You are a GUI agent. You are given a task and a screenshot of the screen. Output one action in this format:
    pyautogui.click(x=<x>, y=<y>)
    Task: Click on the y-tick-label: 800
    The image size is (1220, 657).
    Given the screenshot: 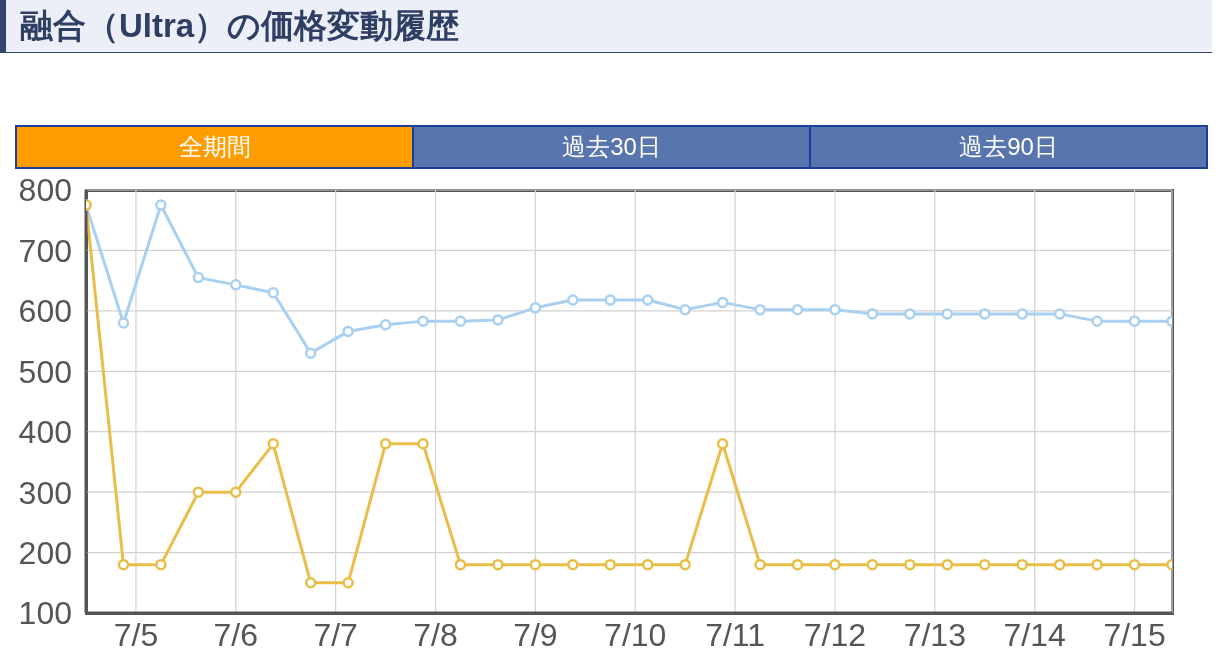 What is the action you would take?
    pyautogui.click(x=45, y=190)
    